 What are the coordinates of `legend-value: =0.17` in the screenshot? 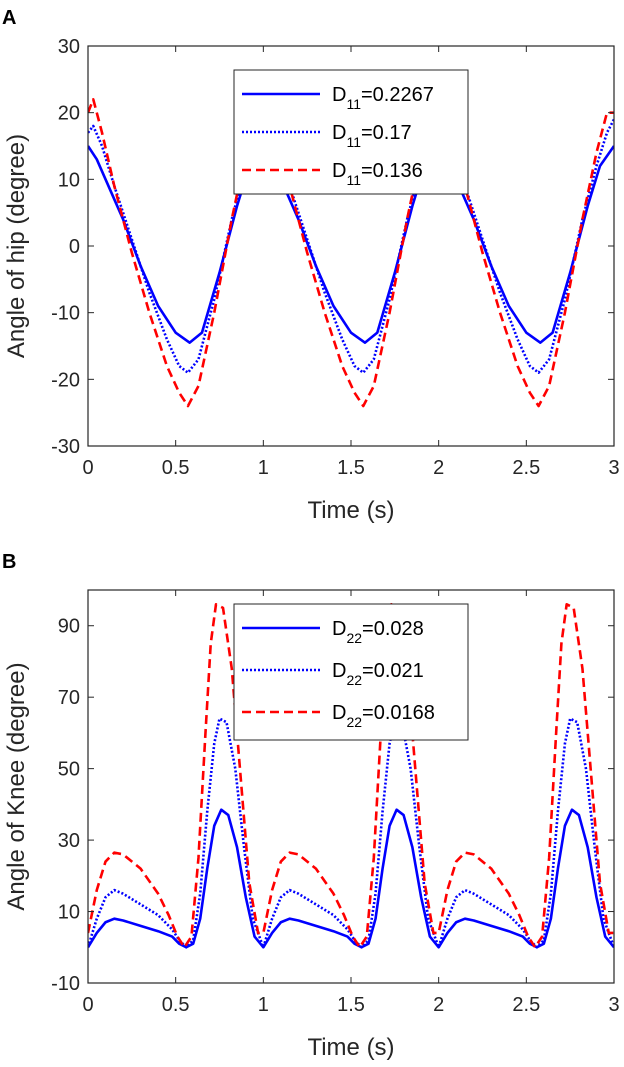 It's located at (386, 133).